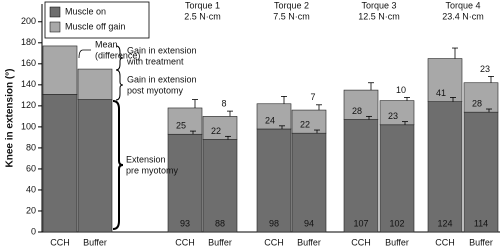 The width and height of the screenshot is (500, 251). What do you see at coordinates (185, 223) in the screenshot?
I see `value-label: 93` at bounding box center [185, 223].